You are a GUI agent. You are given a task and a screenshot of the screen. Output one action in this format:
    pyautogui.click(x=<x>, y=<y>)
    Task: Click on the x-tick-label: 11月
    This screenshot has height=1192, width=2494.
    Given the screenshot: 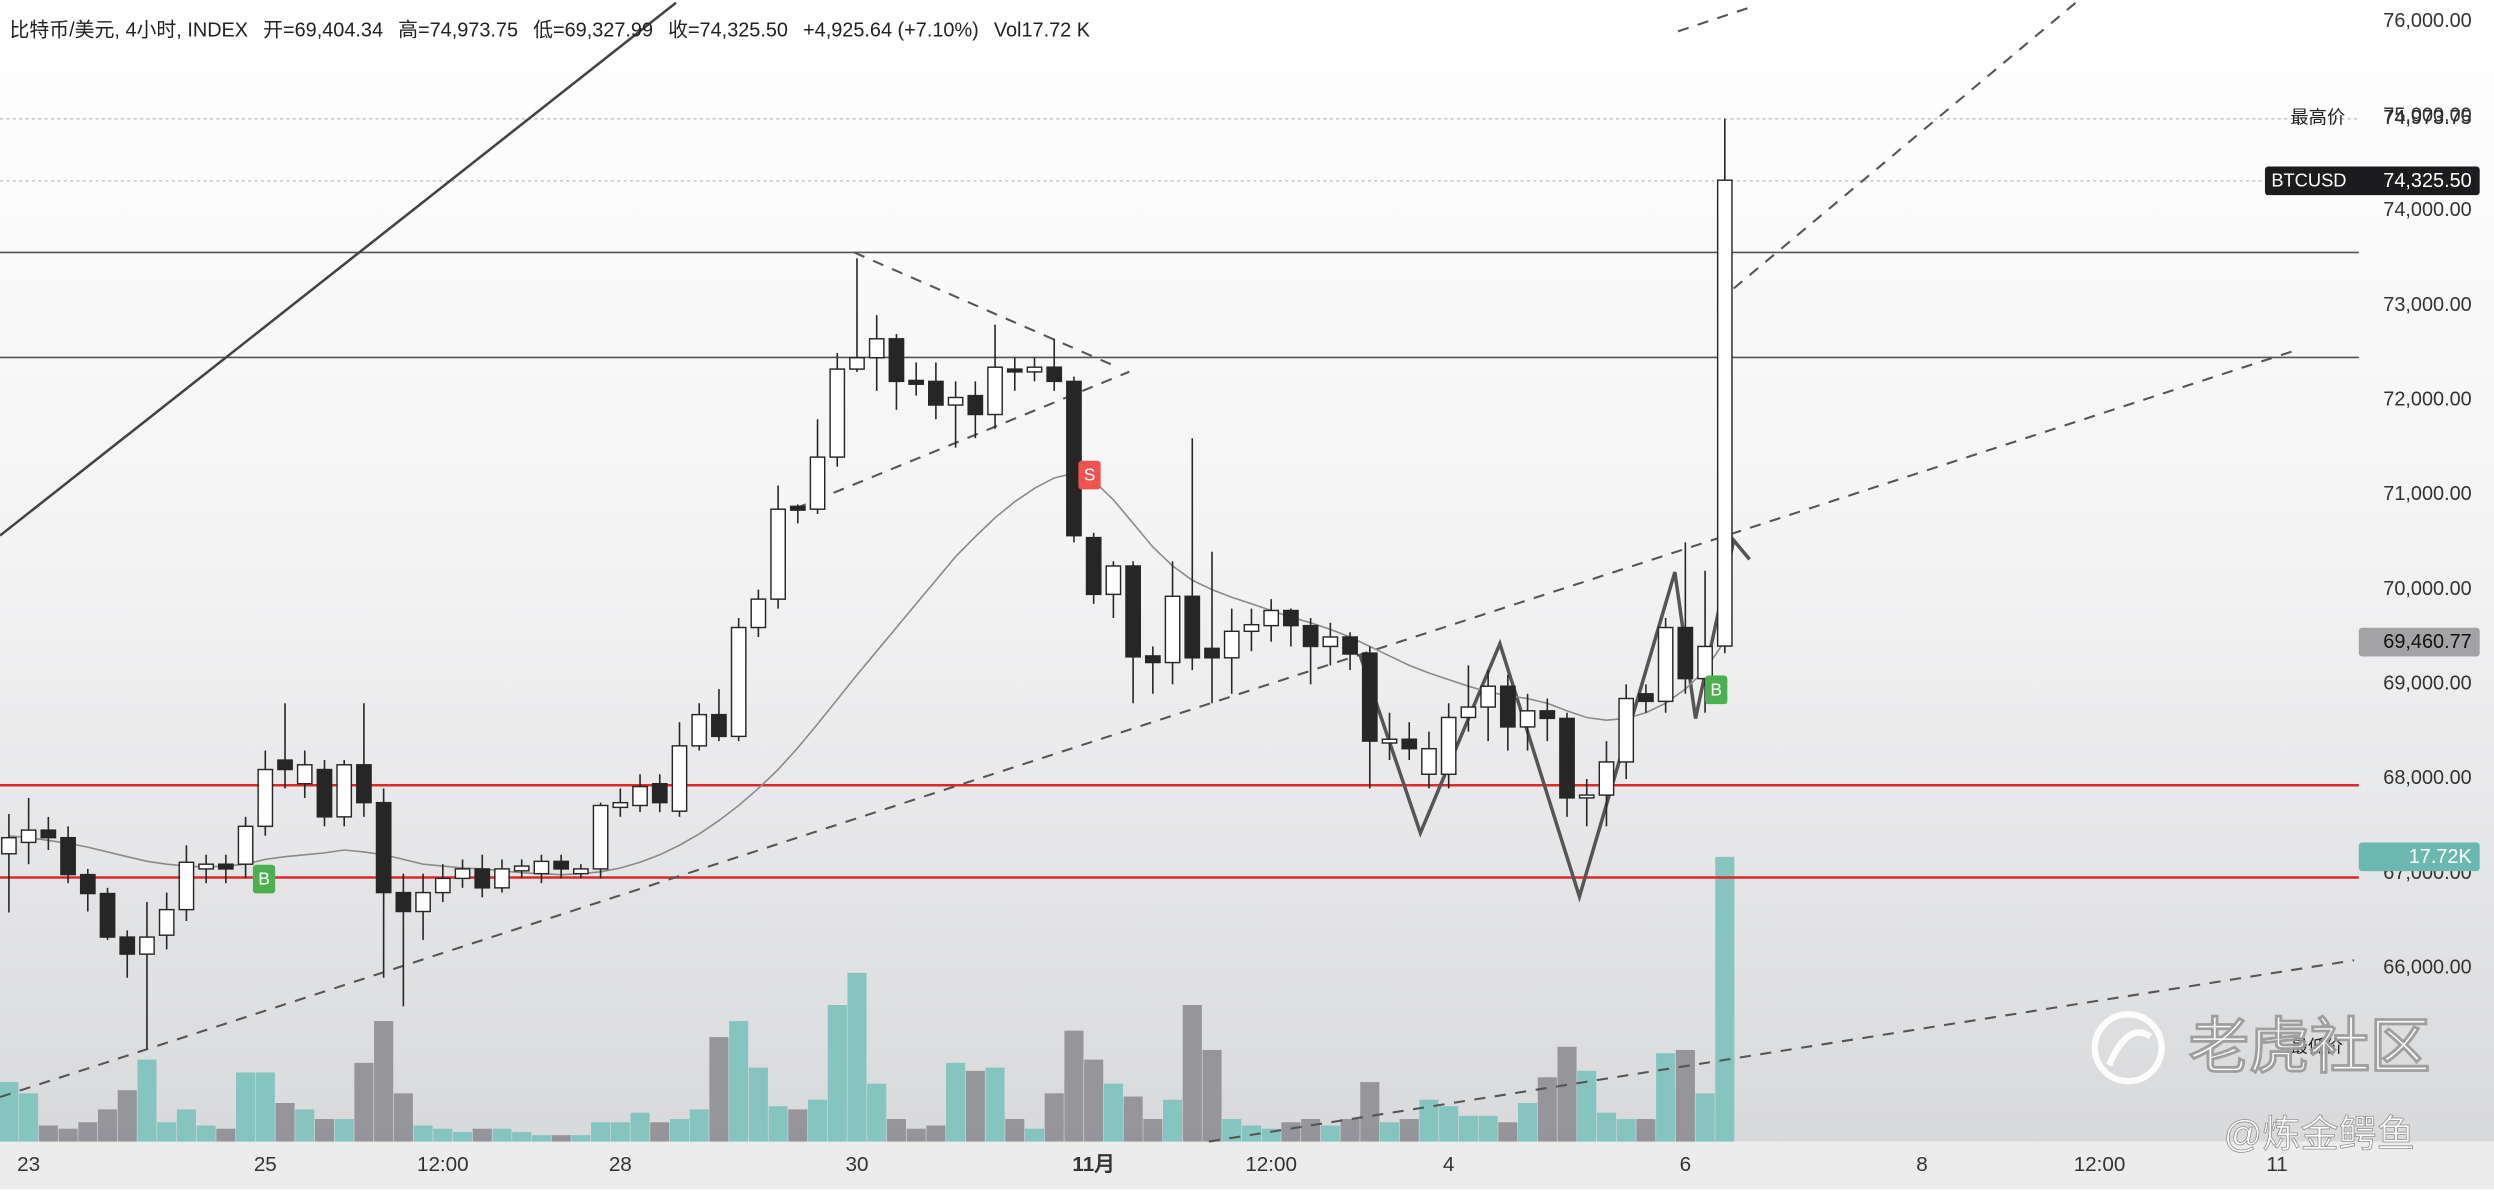 What is the action you would take?
    pyautogui.click(x=1093, y=1164)
    